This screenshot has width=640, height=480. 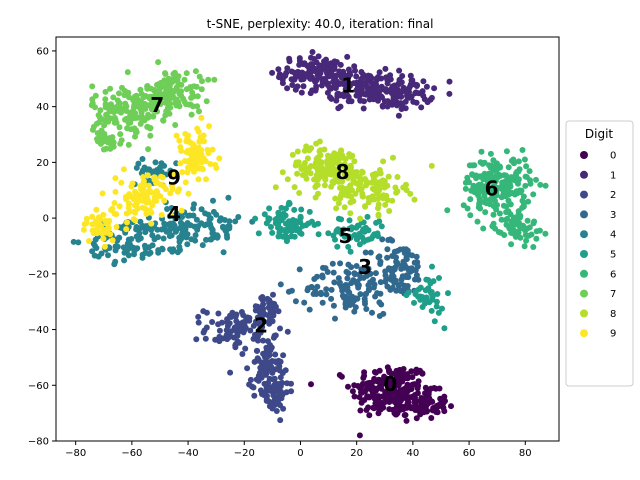 What do you see at coordinates (188, 453) in the screenshot?
I see `x-tick-label: −40` at bounding box center [188, 453].